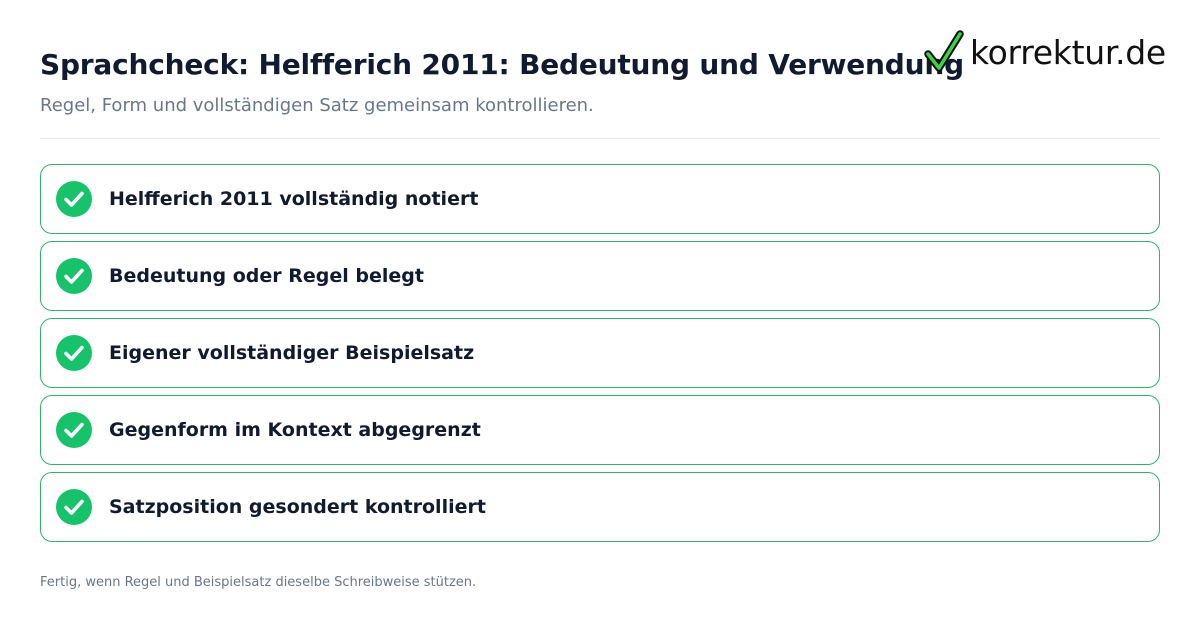 This screenshot has width=1200, height=630. I want to click on checklist-item: Bedeutung oder Regel belegt, so click(600, 276).